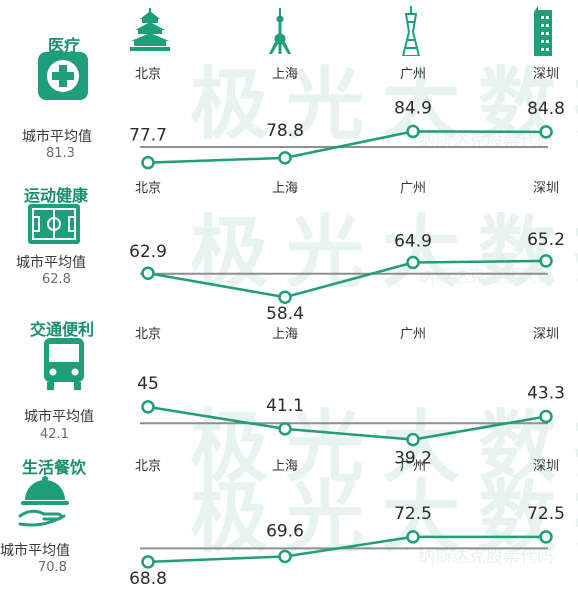 This screenshot has height=598, width=578. I want to click on data-label: 64.9, so click(413, 242).